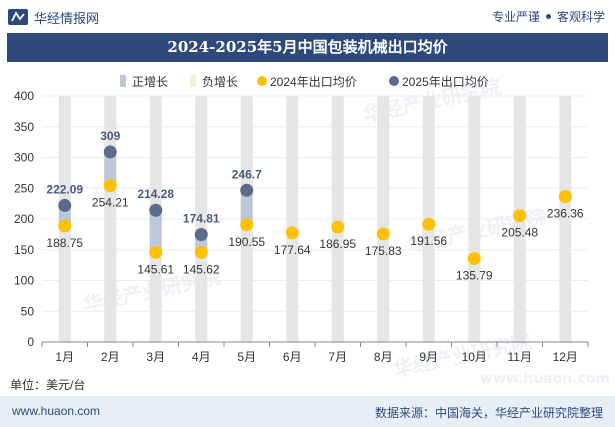 Image resolution: width=615 pixels, height=427 pixels. I want to click on unit-label: 单位：美元/台, so click(48, 385).